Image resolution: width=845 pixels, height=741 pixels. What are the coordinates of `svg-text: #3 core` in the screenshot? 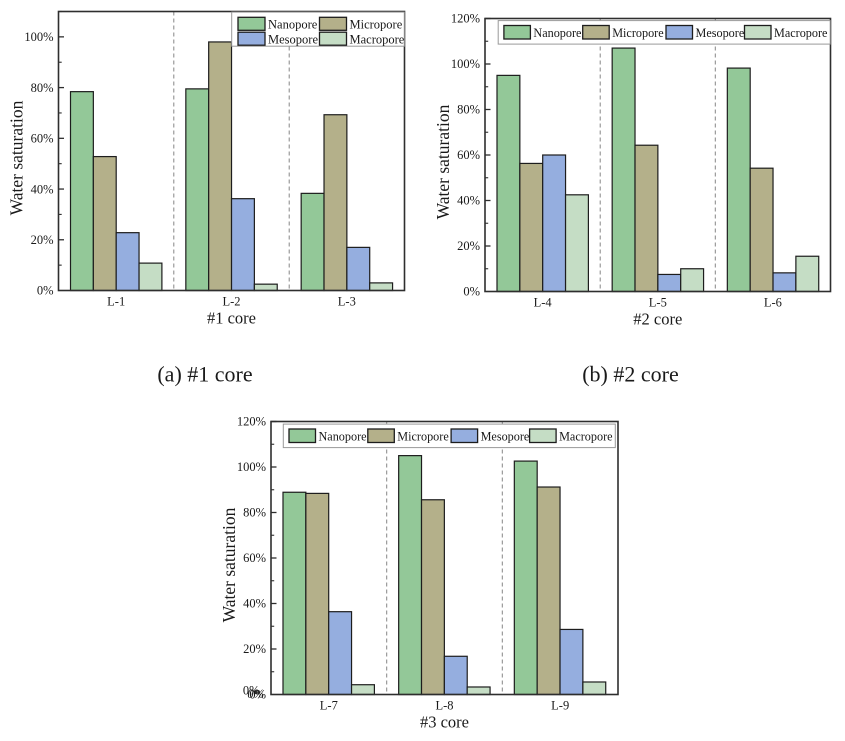 It's located at (444, 722).